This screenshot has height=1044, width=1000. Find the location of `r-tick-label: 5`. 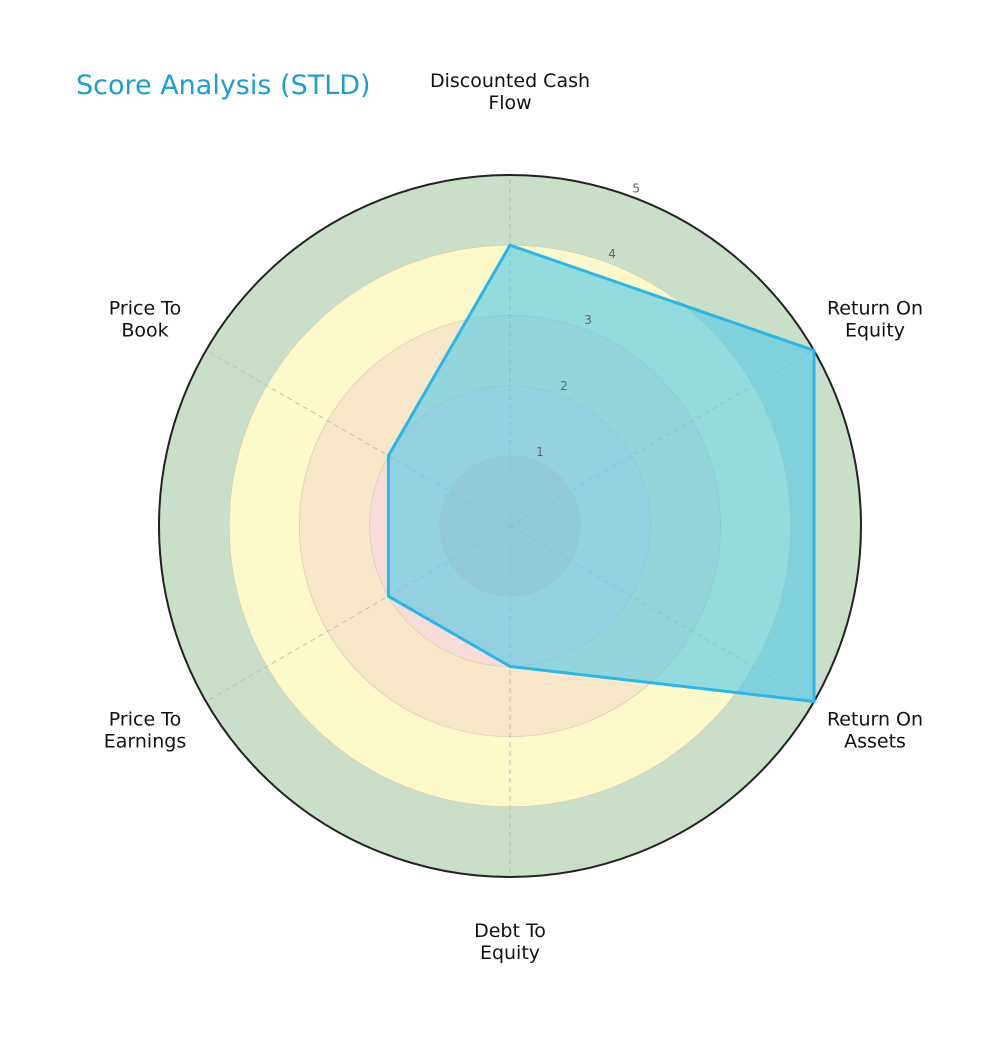

r-tick-label: 5 is located at coordinates (636, 188).